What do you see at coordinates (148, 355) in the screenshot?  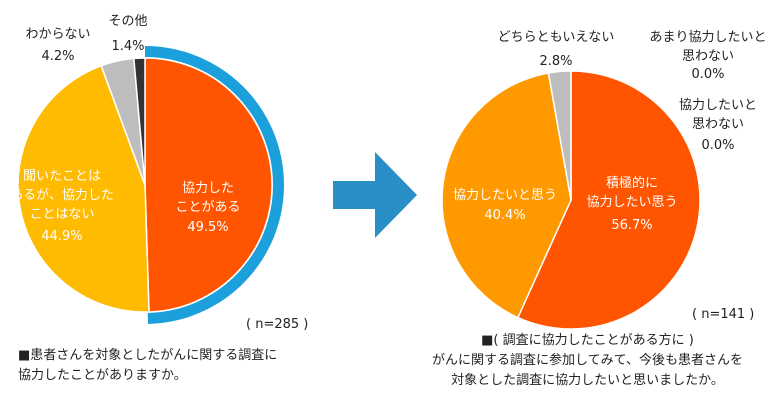 I see `question-1-line-1: ■患者さんを対象としたがんに関する調査に` at bounding box center [148, 355].